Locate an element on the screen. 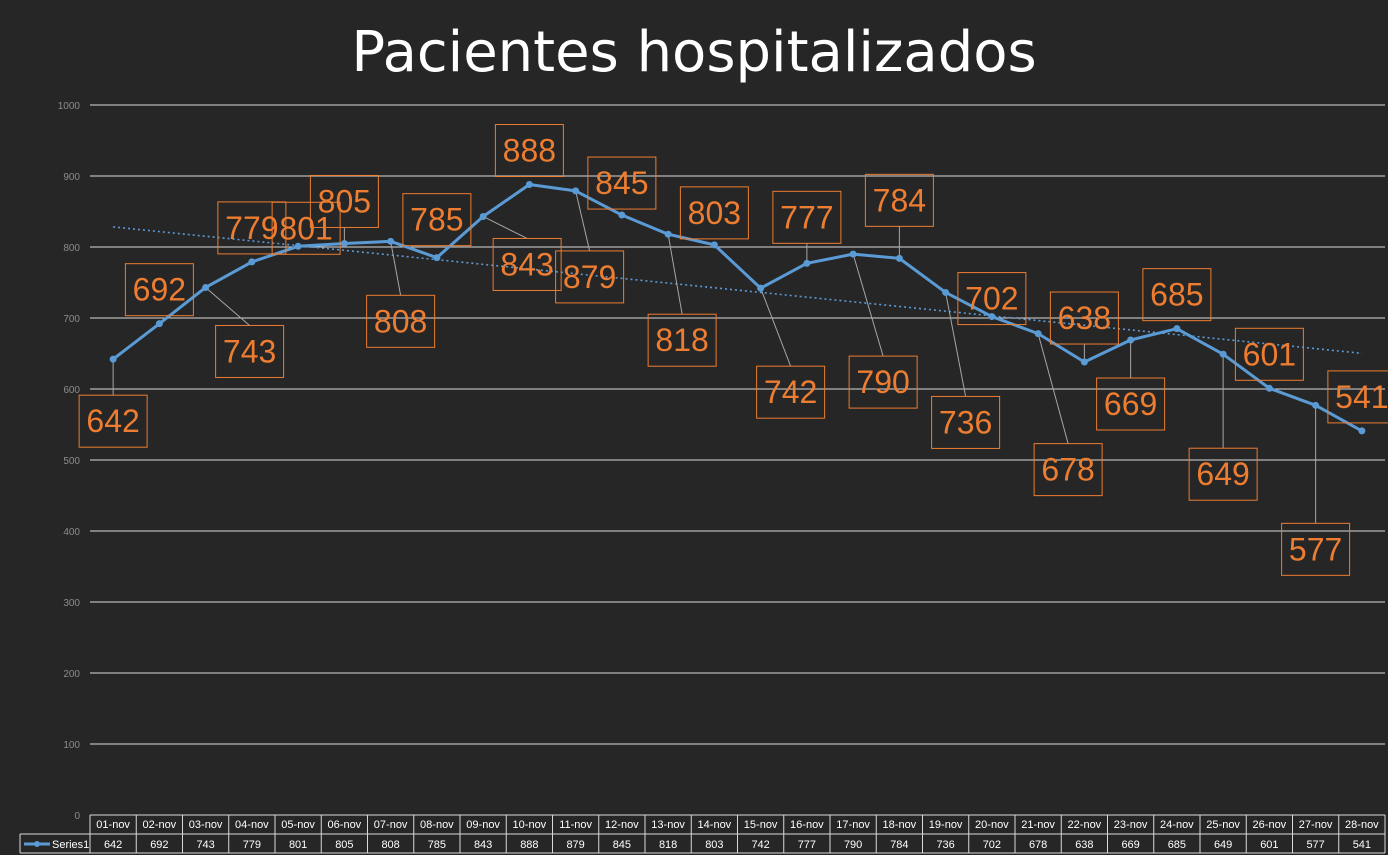 The width and height of the screenshot is (1388, 855). x-category-label: 27-nov is located at coordinates (1316, 825).